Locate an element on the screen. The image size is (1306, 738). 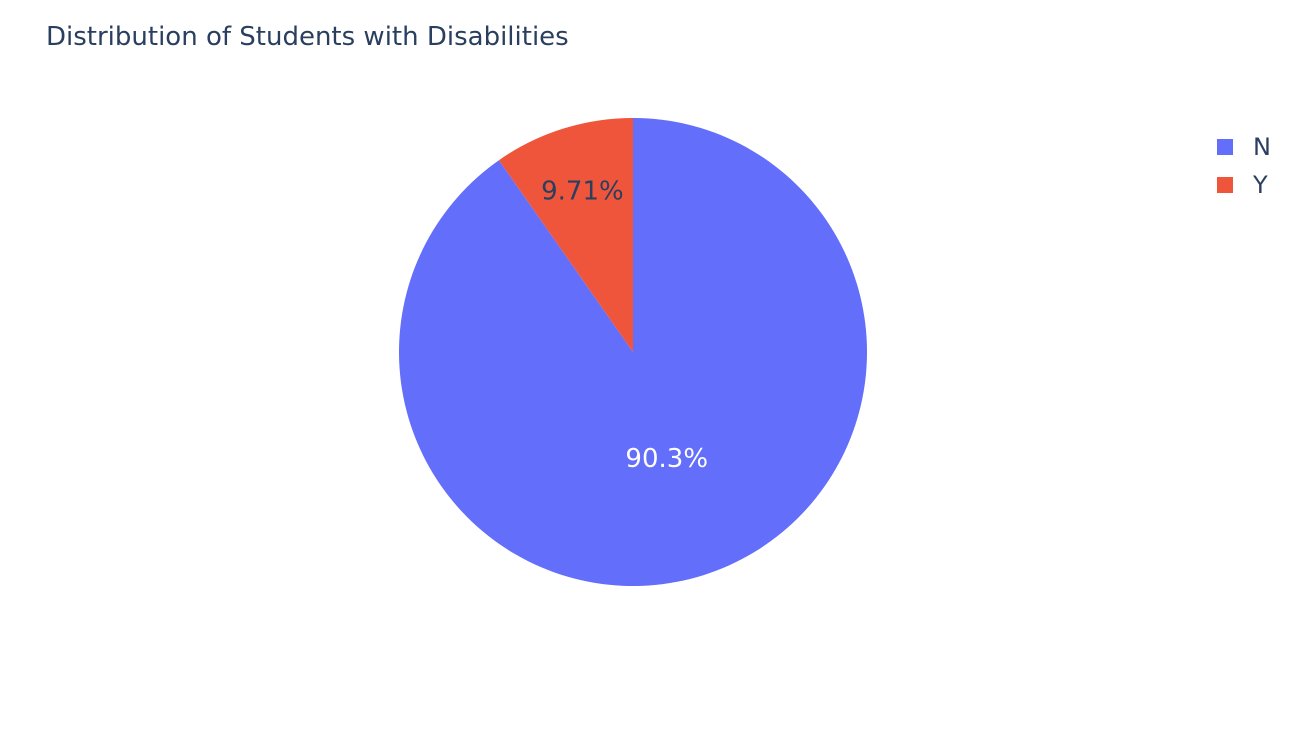
legend-item-y: Y is located at coordinates (1244, 185).